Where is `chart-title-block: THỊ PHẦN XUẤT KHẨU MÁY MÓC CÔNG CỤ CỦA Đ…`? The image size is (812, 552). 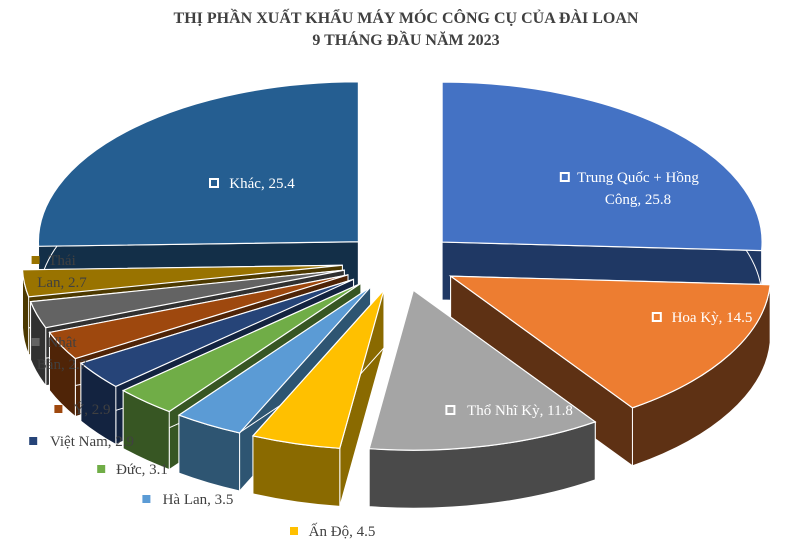
chart-title-block: THỊ PHẦN XUẤT KHẨU MÁY MÓC CÔNG CỤ CỦA Đ… is located at coordinates (406, 30).